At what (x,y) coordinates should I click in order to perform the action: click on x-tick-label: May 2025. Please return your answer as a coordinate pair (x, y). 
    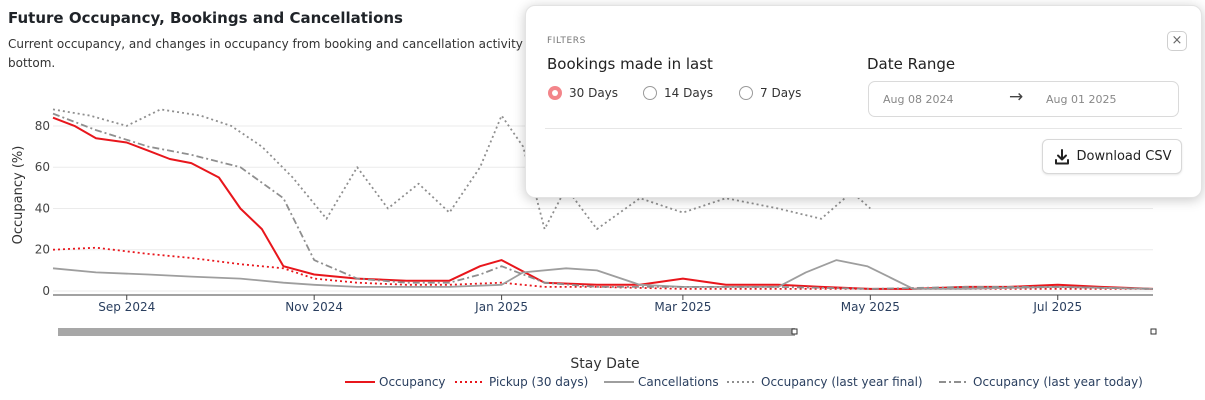
    Looking at the image, I should click on (870, 307).